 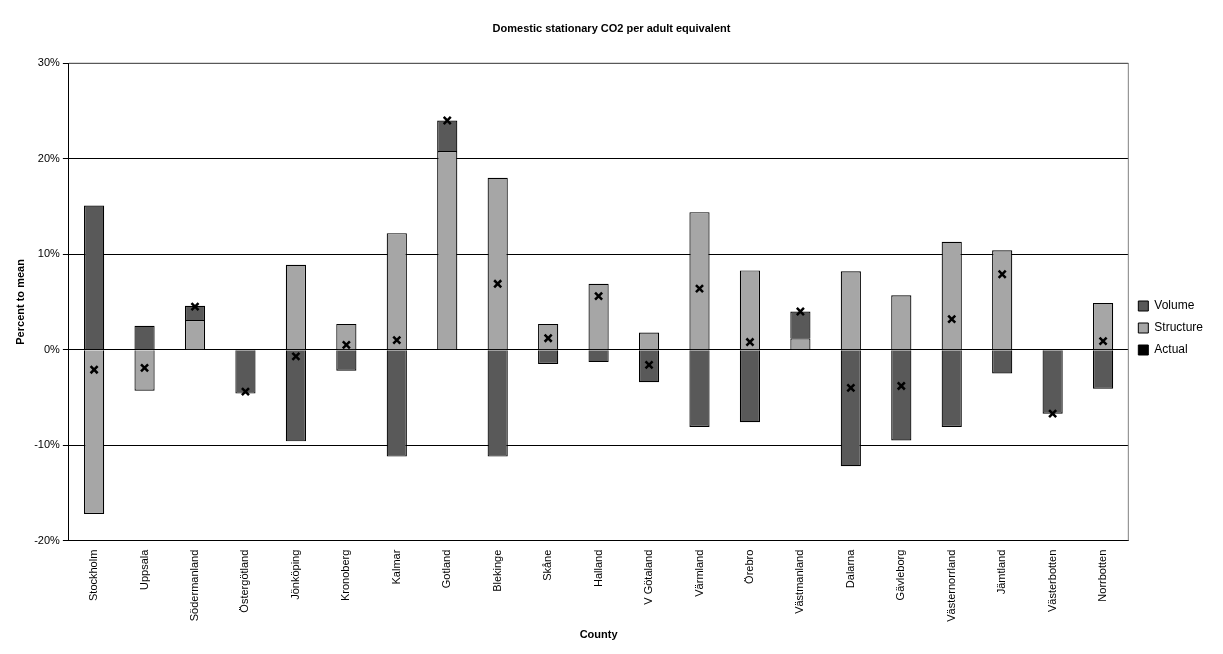 I want to click on x-tick-label: Västerbotten, so click(x=1051, y=581).